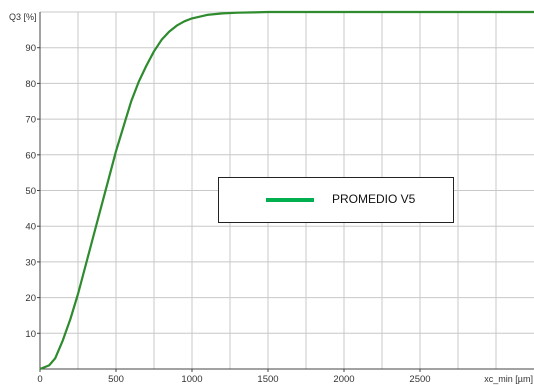  I want to click on y-tick-label: 40, so click(30, 227).